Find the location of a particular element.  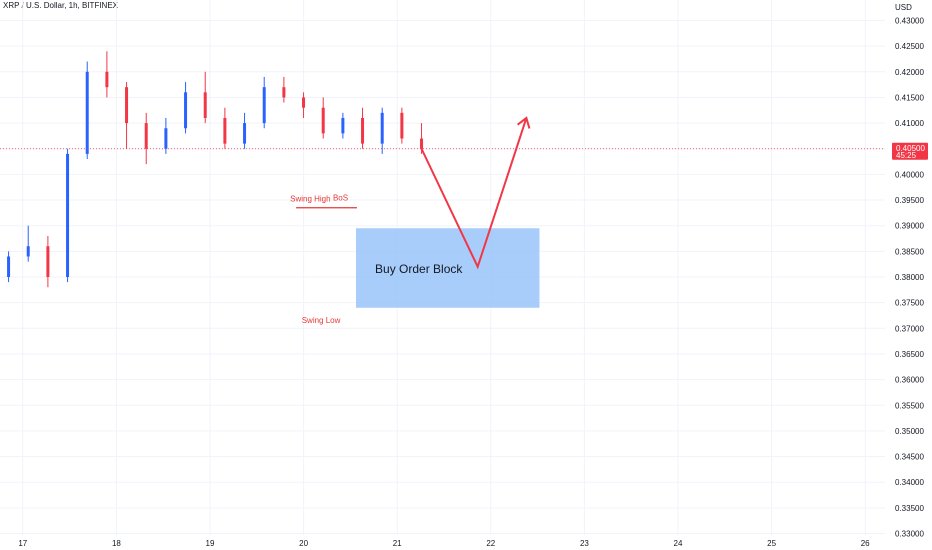

price-tick-label: 0.39500 is located at coordinates (909, 200).